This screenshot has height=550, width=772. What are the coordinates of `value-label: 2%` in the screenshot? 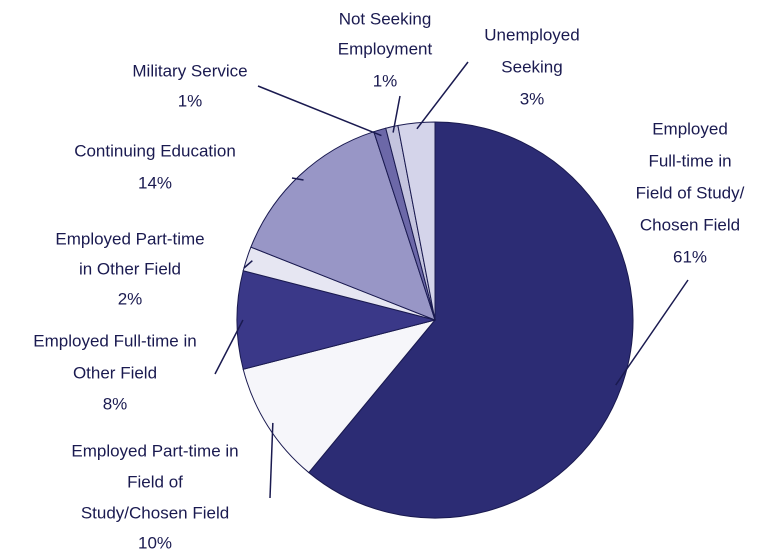 It's located at (130, 298).